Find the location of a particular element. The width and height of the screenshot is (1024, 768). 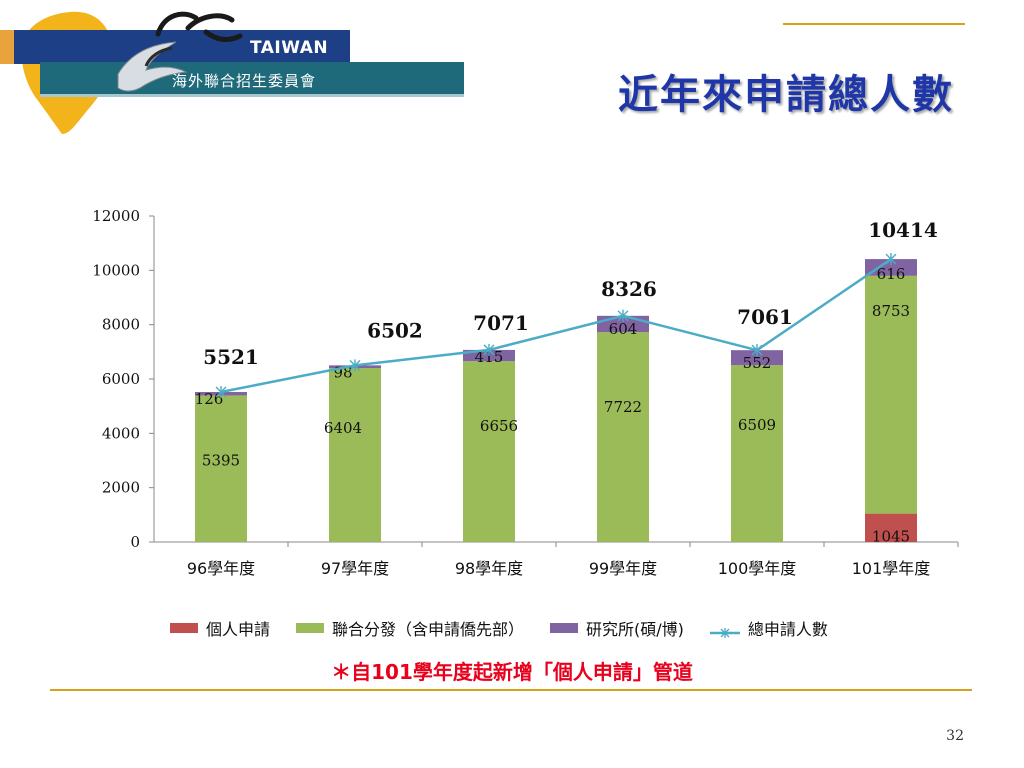

total-data-label: 10414 is located at coordinates (903, 230).